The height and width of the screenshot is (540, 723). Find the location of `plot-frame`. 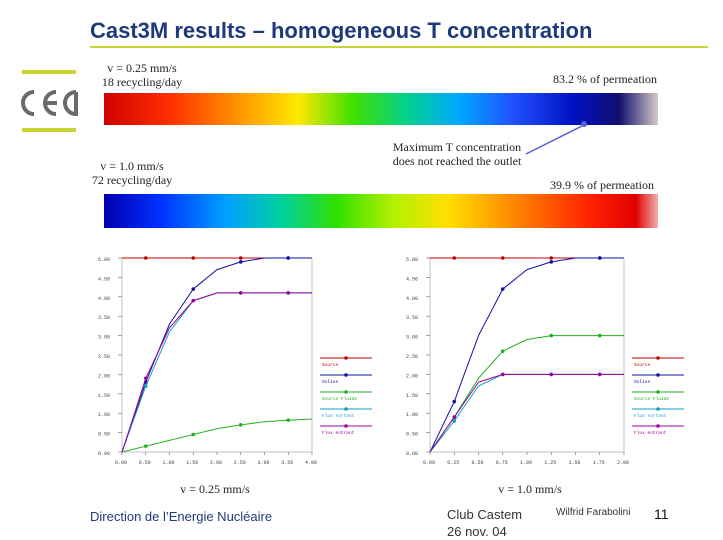

plot-frame is located at coordinates (527, 355).